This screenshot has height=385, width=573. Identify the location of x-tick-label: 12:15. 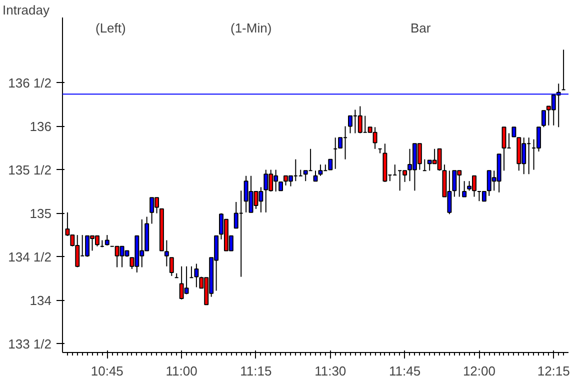
(553, 371).